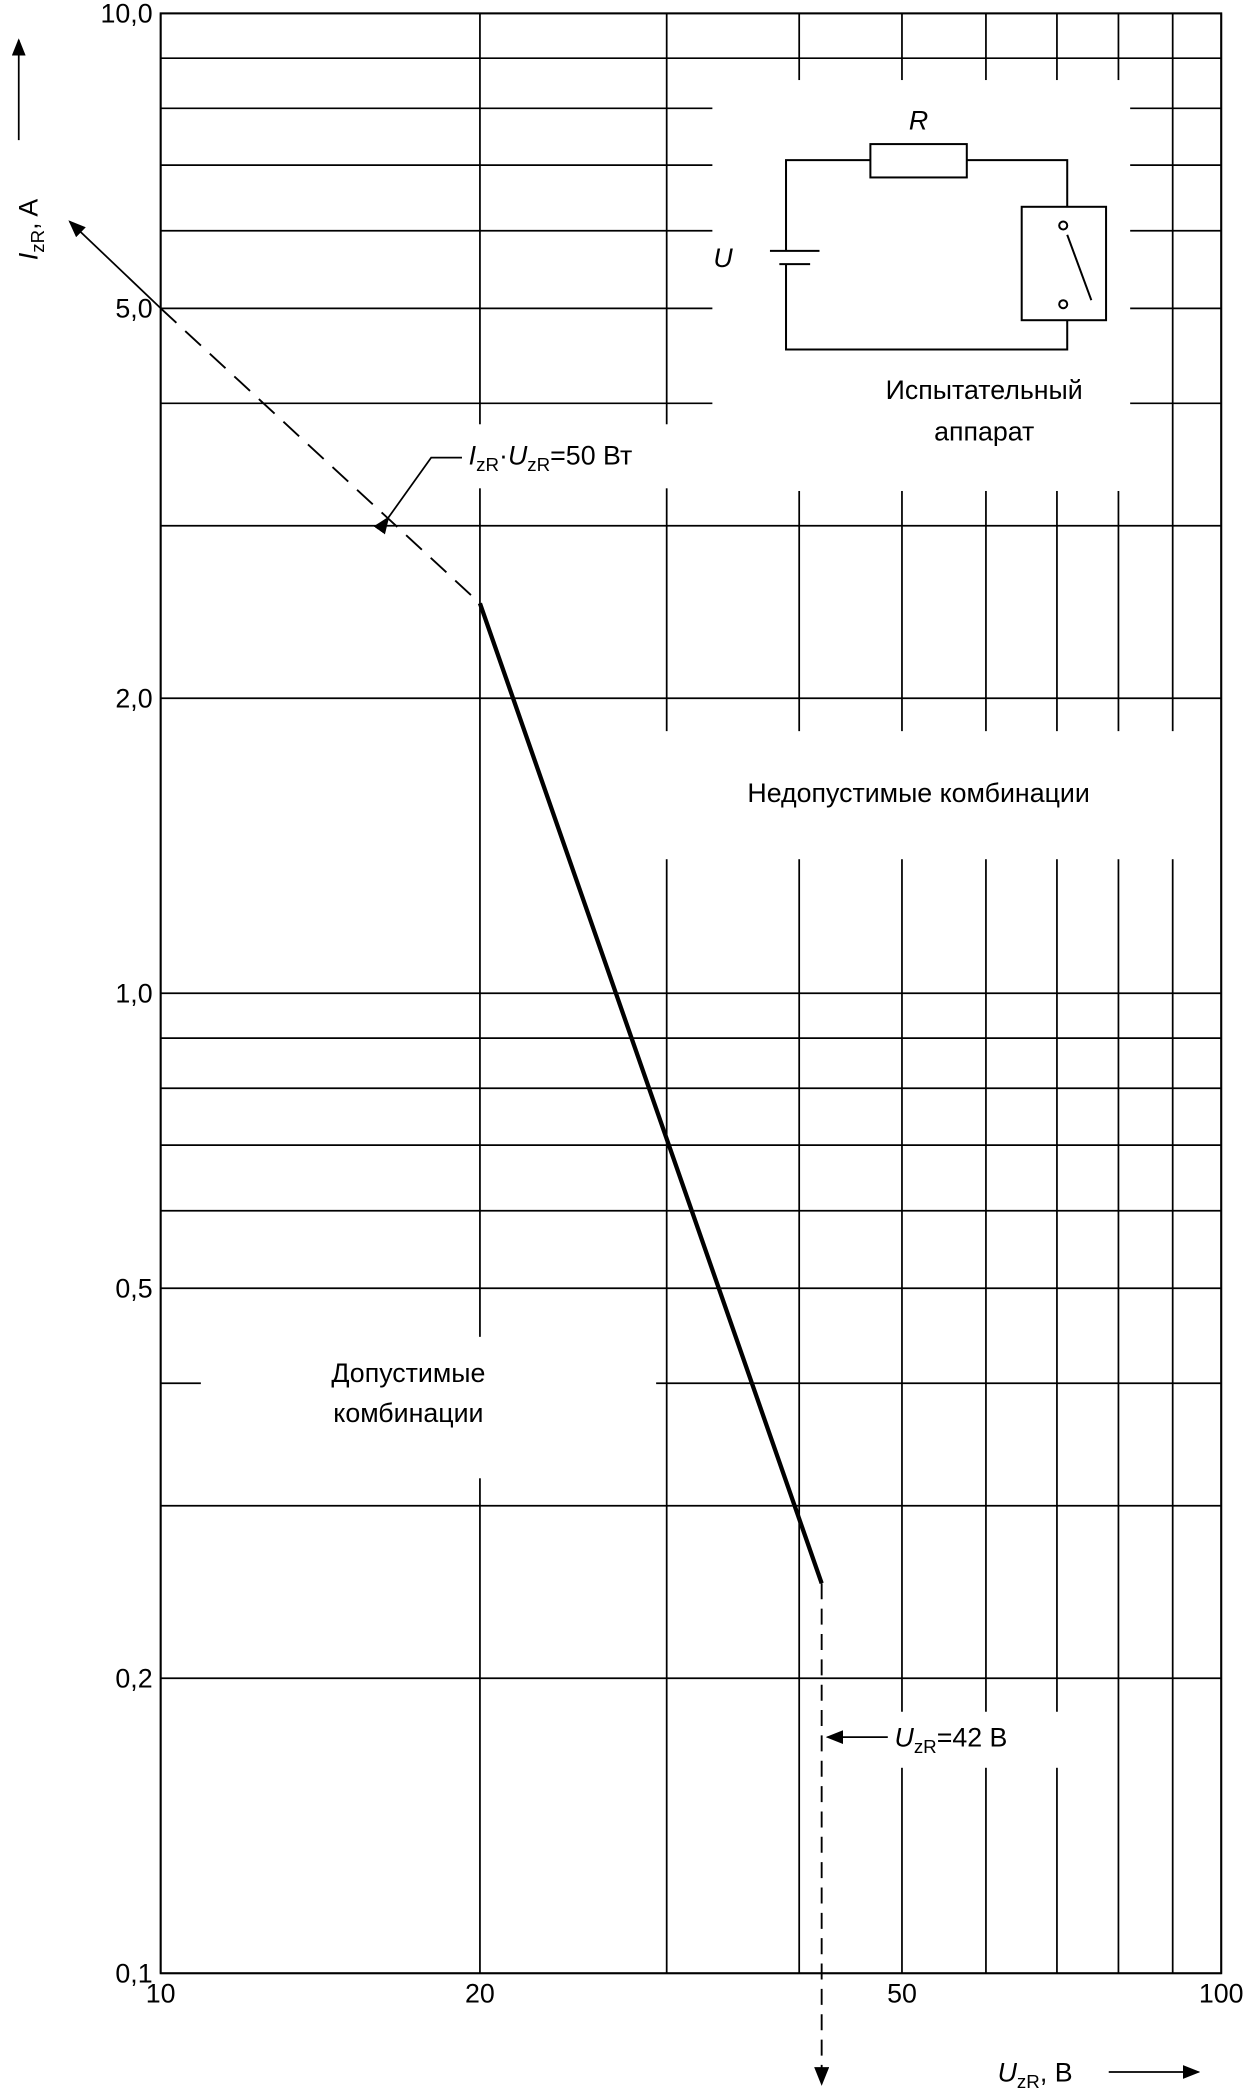  What do you see at coordinates (133, 1679) in the screenshot?
I see `y-tick-label: 0,2` at bounding box center [133, 1679].